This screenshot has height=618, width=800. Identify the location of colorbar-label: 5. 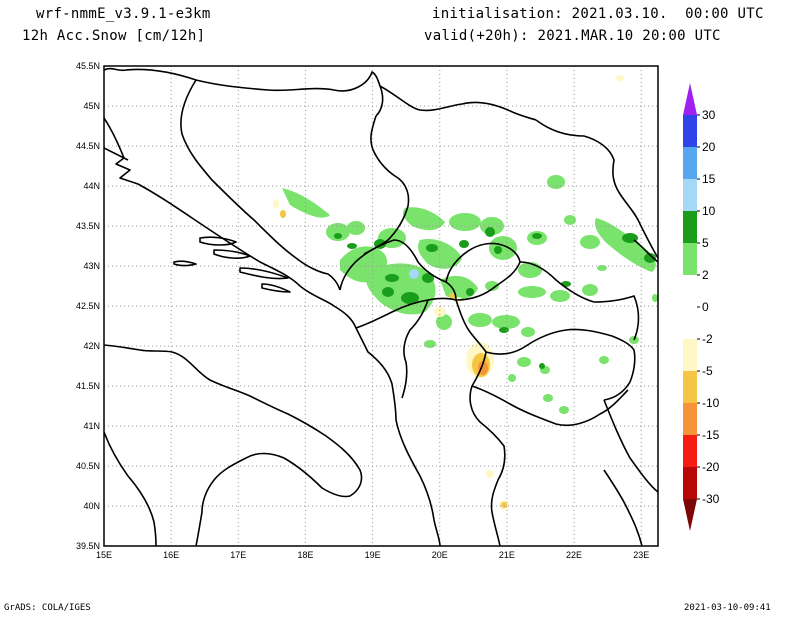
(705, 243).